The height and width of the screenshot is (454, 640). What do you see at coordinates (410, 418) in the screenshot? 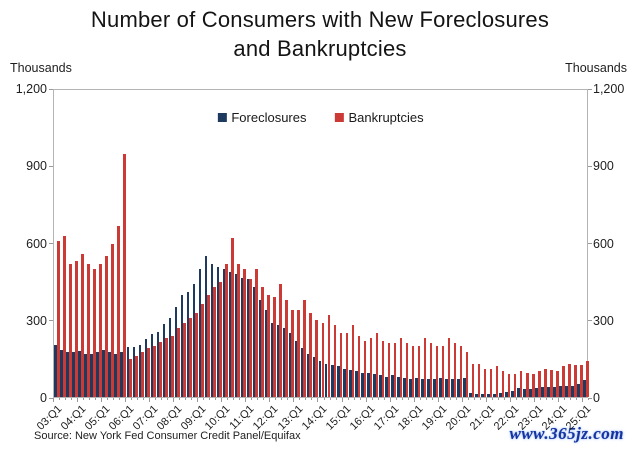
I see `x-axis-label-18:Q1: 18:Q1` at bounding box center [410, 418].